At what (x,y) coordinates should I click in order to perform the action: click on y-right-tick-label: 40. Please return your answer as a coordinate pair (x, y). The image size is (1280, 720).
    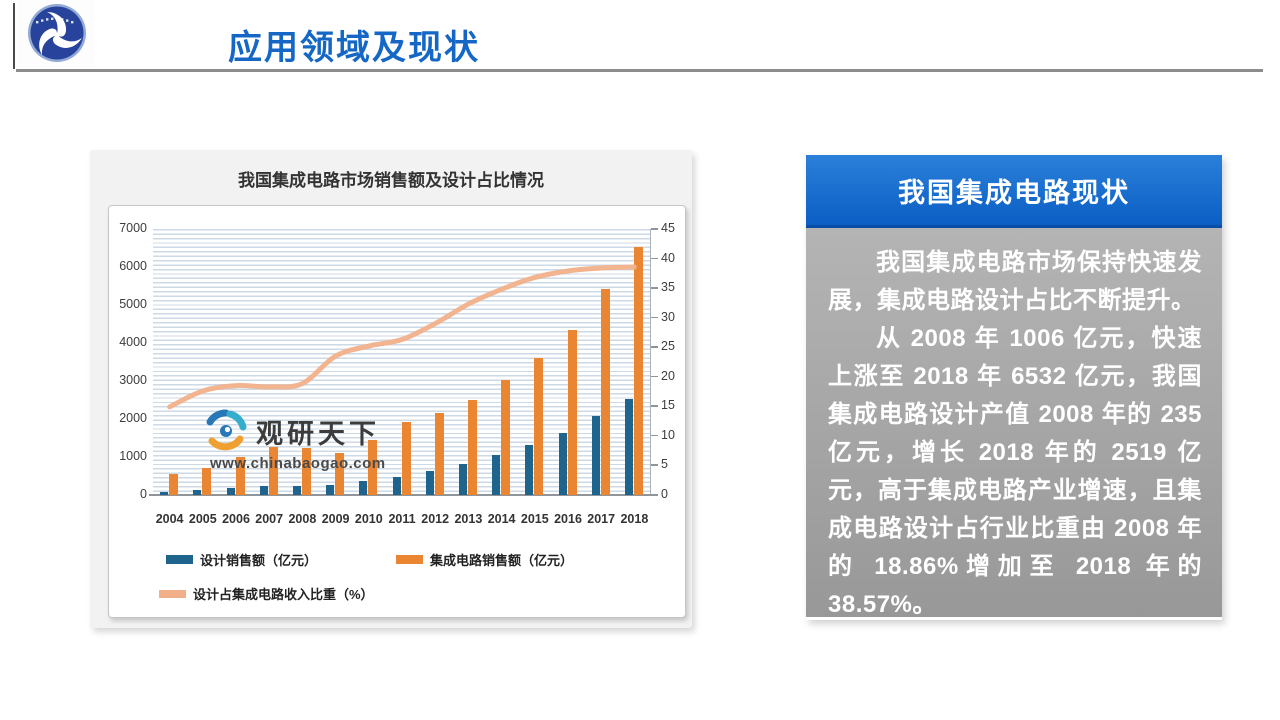
    Looking at the image, I should click on (668, 257).